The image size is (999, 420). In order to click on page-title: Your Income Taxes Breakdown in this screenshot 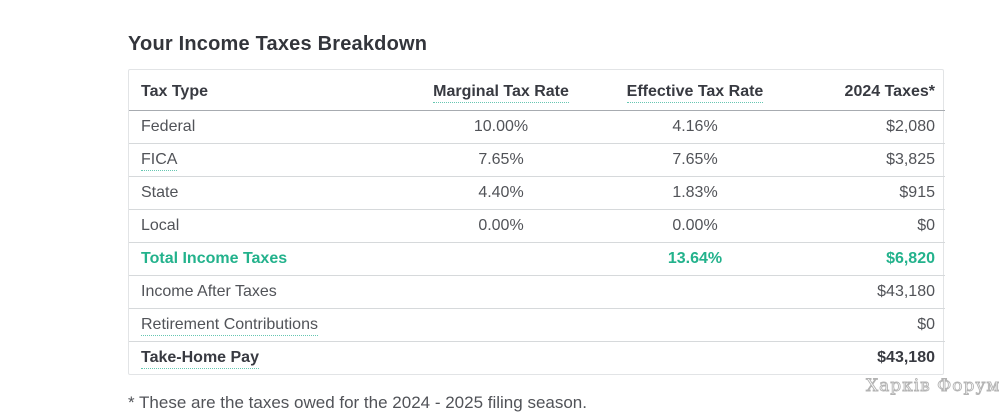, I will do `click(278, 44)`.